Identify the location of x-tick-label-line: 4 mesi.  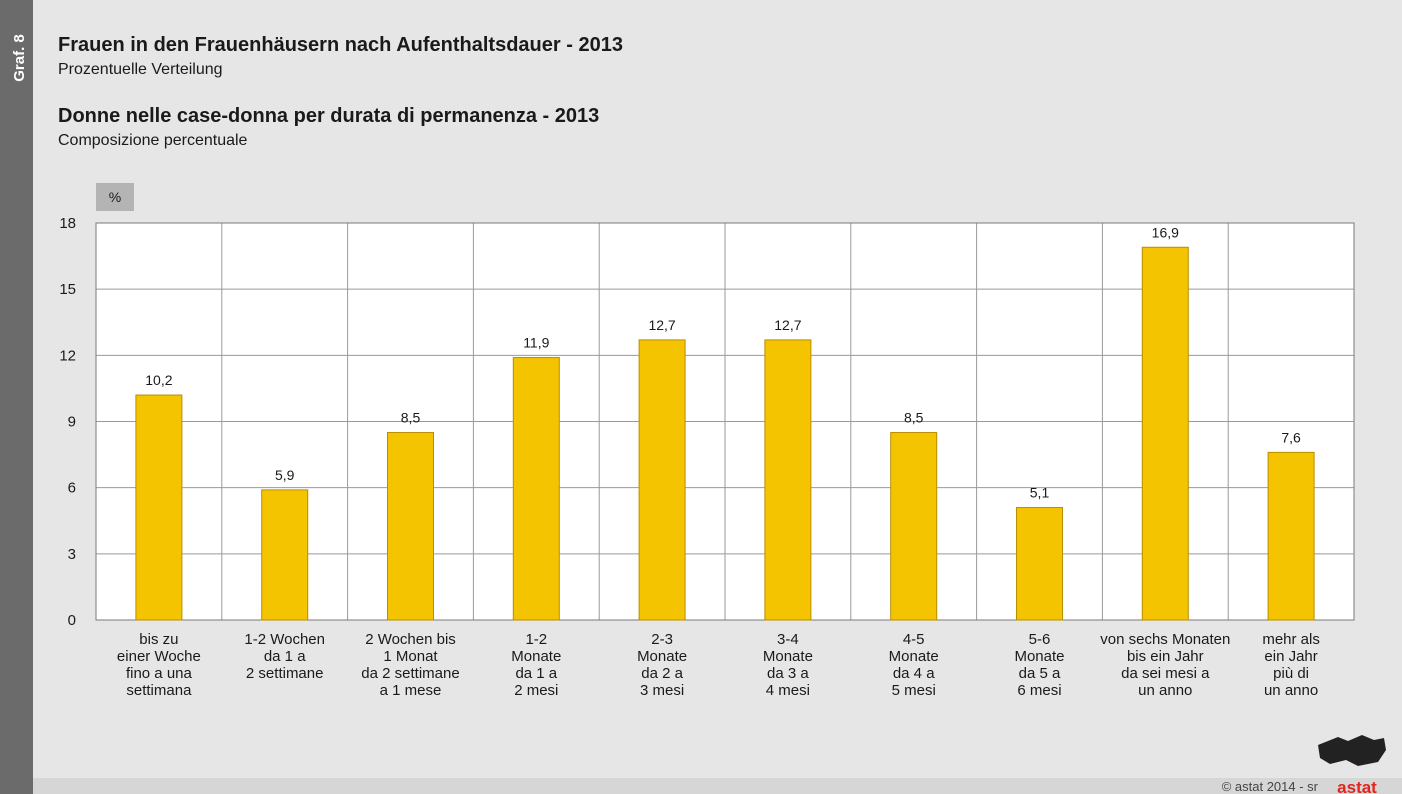
(788, 690).